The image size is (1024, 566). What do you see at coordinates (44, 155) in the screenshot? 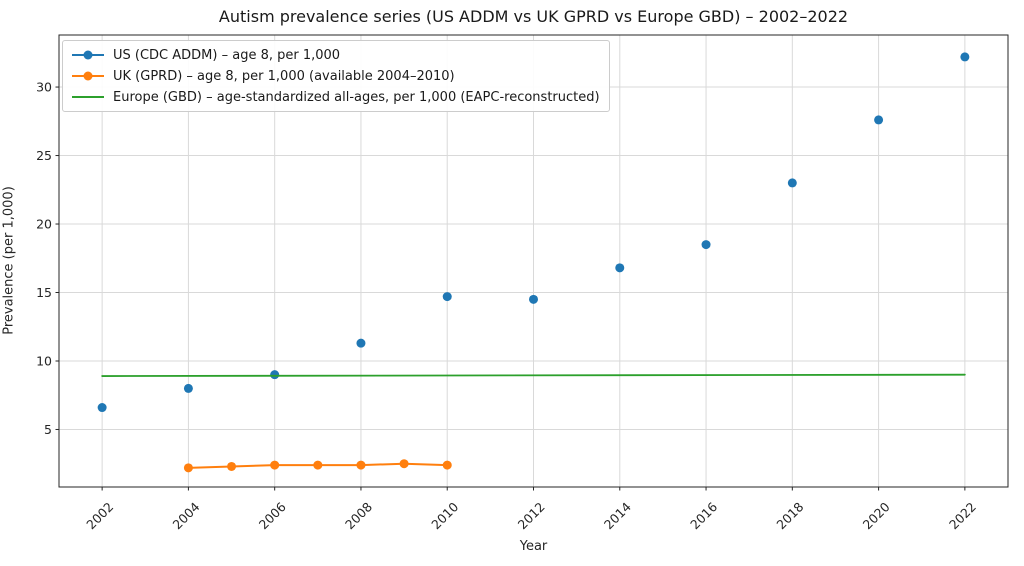
I see `y-tick-label: 25` at bounding box center [44, 155].